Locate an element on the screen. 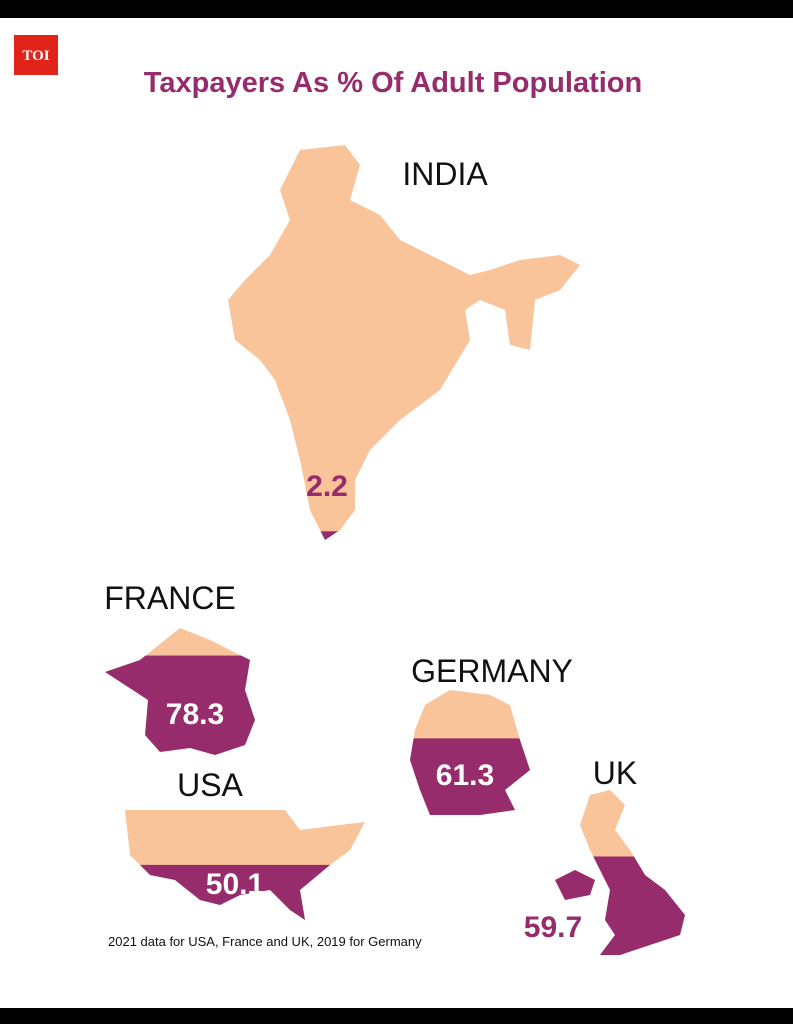 This screenshot has height=1024, width=793. value-label: 50.1 is located at coordinates (235, 884).